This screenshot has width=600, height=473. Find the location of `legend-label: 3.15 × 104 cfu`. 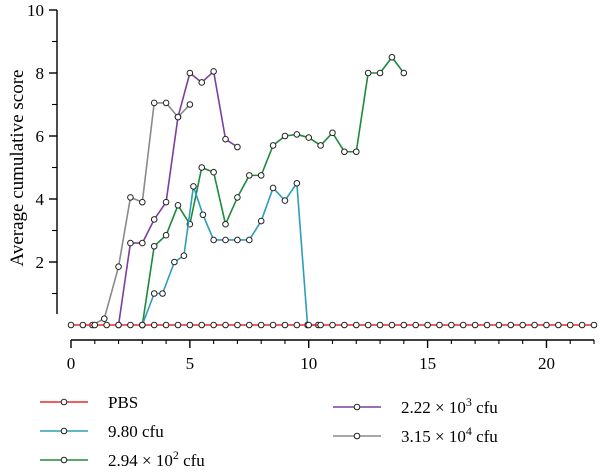

legend-label: 3.15 × 104 cfu is located at coordinates (449, 435).